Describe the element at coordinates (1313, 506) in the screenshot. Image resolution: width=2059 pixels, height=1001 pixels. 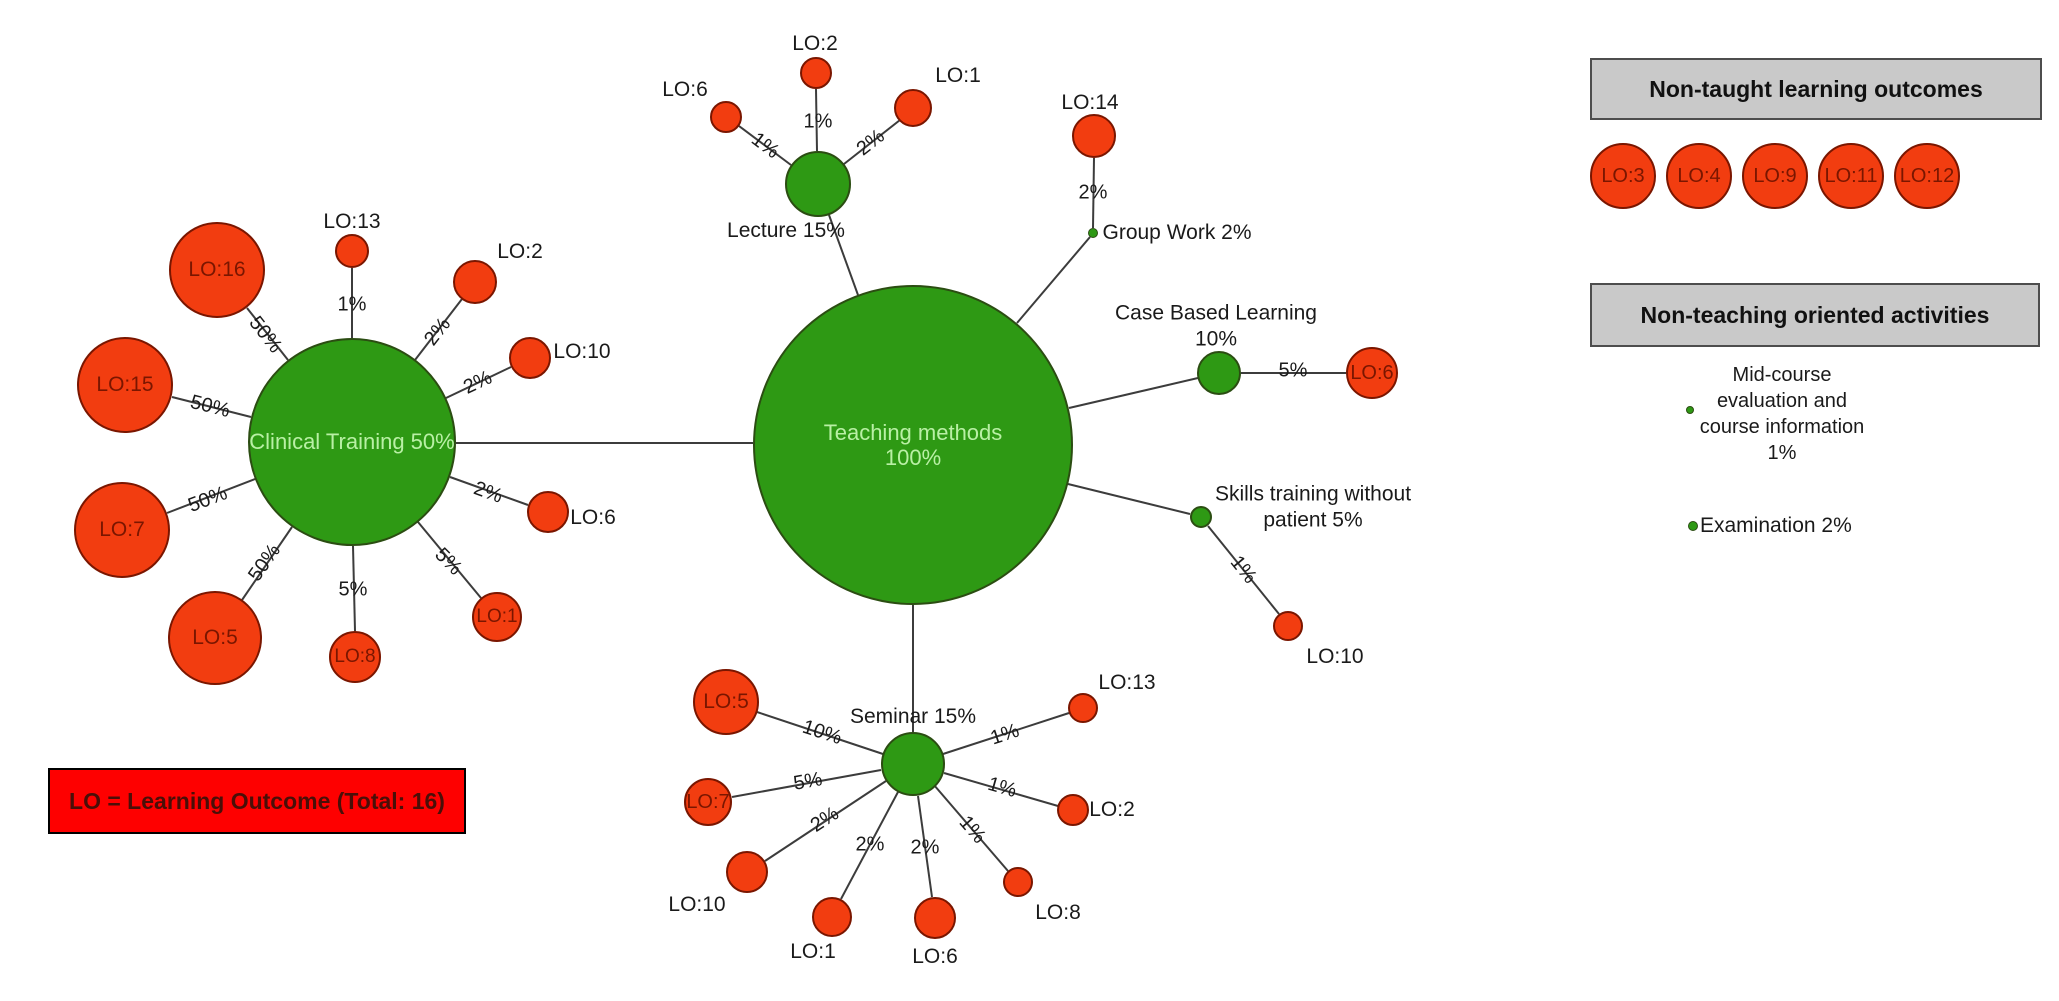
I see `diagram-label: Skills training without patient 5%` at that location.